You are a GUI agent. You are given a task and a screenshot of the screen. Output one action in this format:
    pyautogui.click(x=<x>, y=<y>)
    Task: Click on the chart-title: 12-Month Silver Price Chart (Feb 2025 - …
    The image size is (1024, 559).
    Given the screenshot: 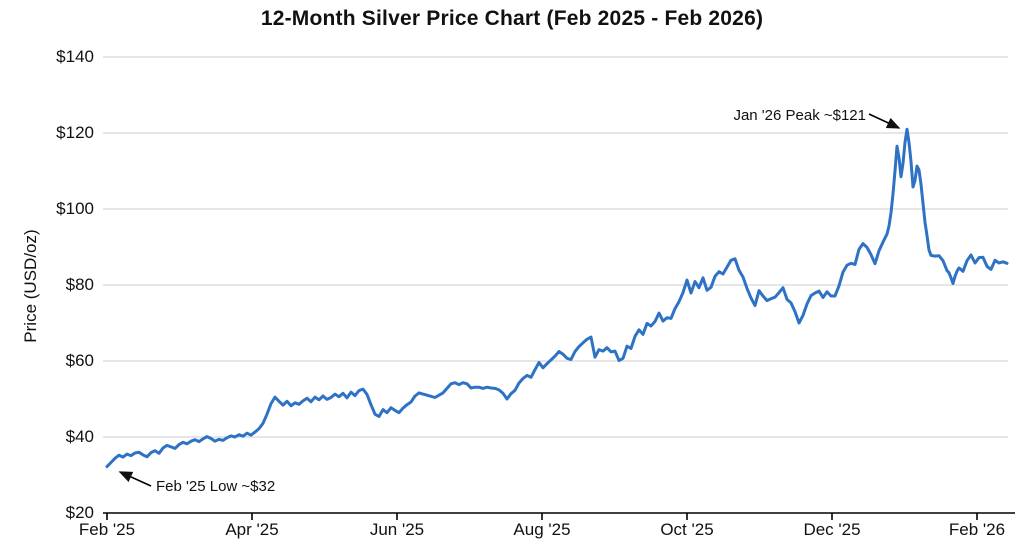 What is the action you would take?
    pyautogui.click(x=512, y=18)
    